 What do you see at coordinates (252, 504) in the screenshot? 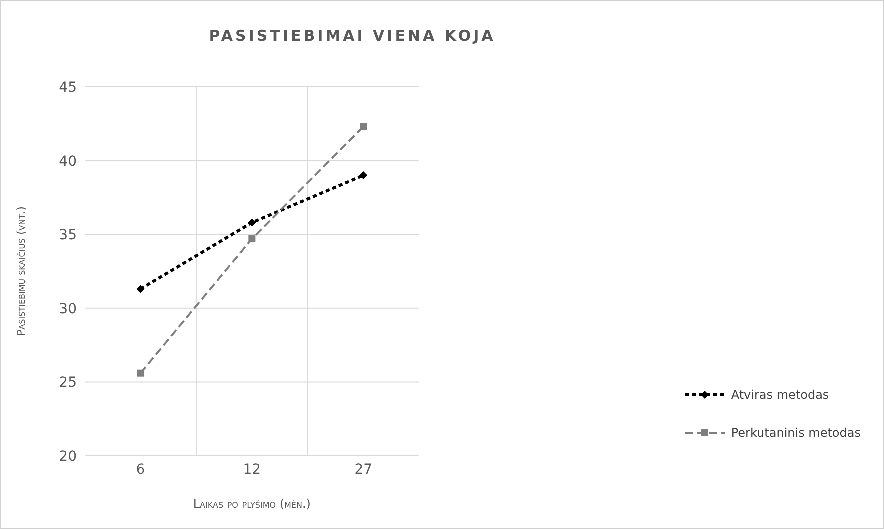
I see `x-axis-title: Laikas po plyšimo (mėn.)` at bounding box center [252, 504].